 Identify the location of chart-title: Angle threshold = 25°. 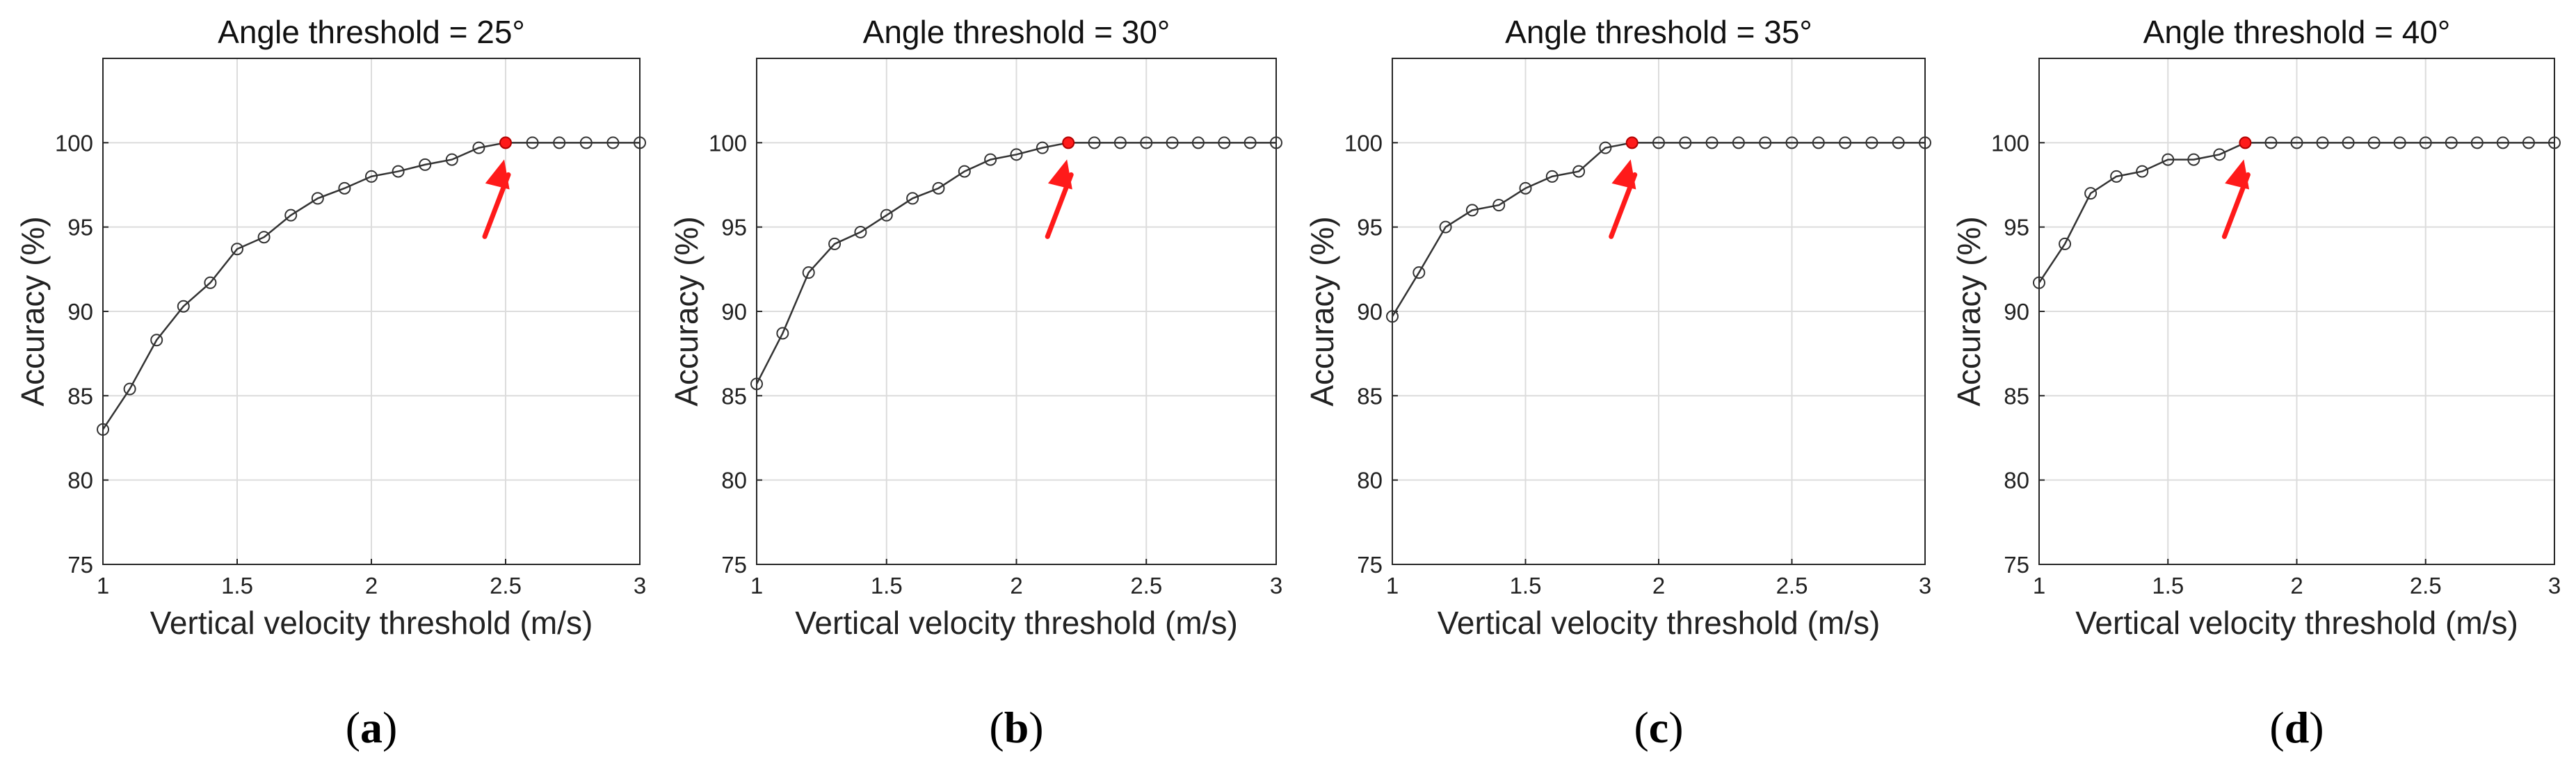
(371, 32).